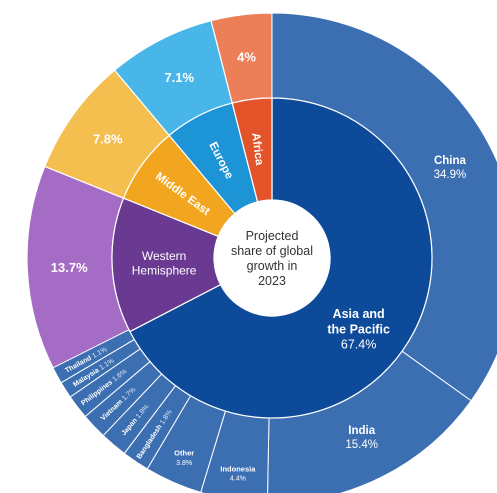 This screenshot has width=497, height=493. What do you see at coordinates (69, 267) in the screenshot?
I see `outer-label-western-hemisphere: 13.7%` at bounding box center [69, 267].